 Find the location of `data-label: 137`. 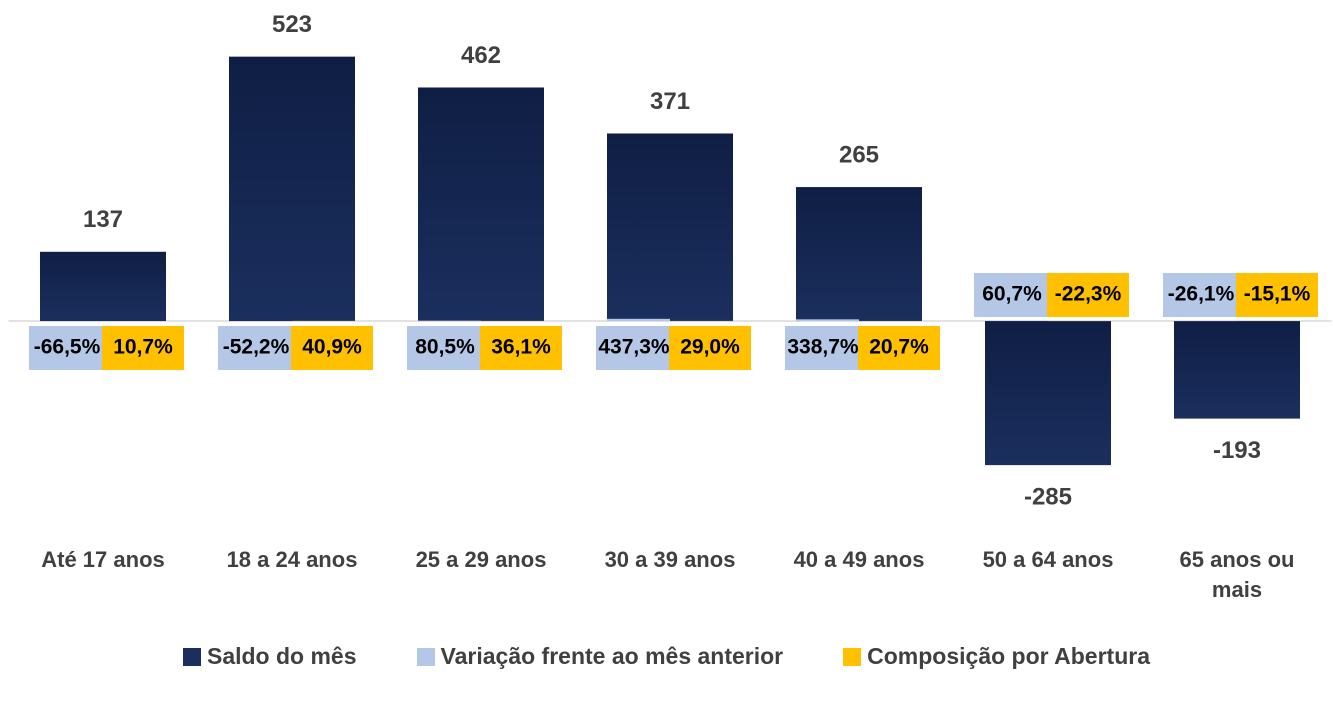

data-label: 137 is located at coordinates (103, 219).